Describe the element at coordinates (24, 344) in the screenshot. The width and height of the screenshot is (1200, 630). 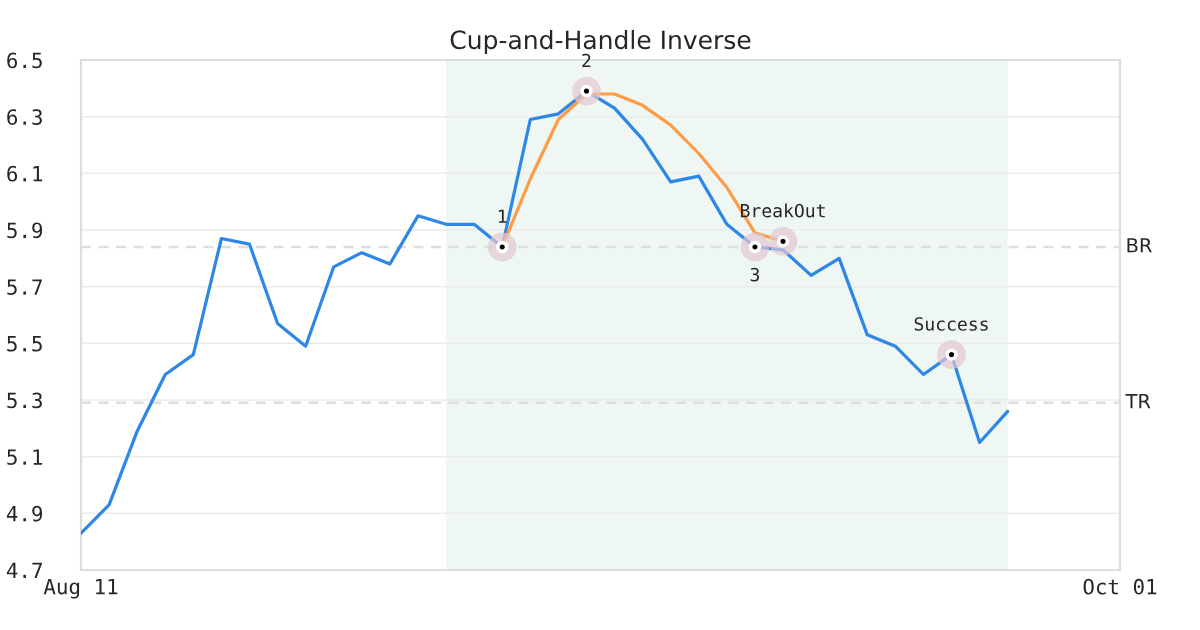
I see `y-tick-label: 5.5` at that location.